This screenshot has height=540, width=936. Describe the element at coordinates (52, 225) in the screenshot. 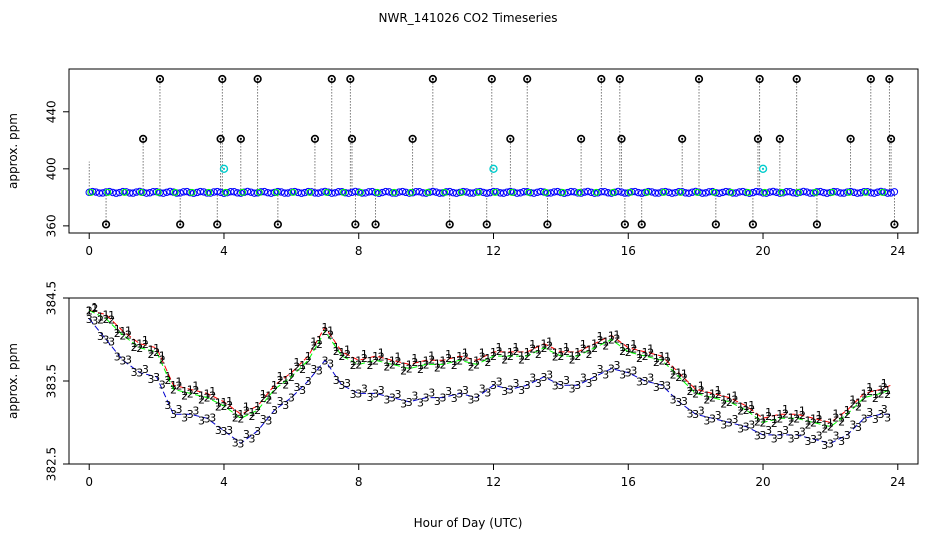

I see `y-tick-label: 360` at that location.